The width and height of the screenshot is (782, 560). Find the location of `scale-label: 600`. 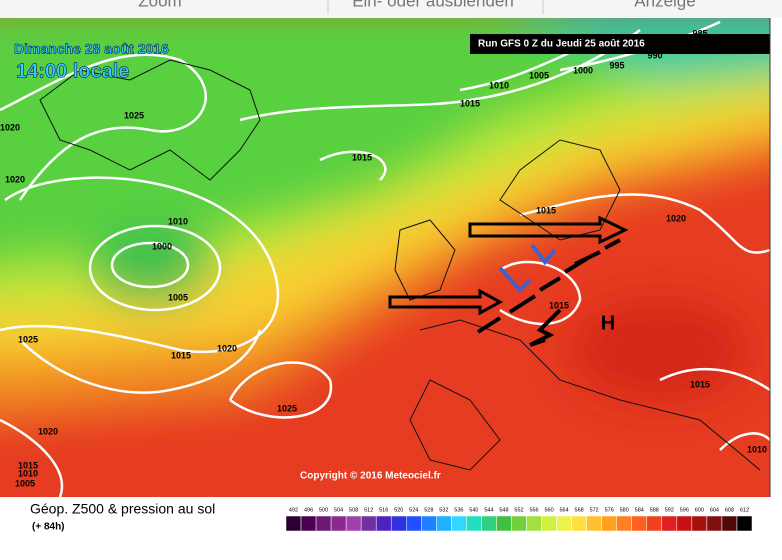

scale-label: 600 is located at coordinates (699, 510).